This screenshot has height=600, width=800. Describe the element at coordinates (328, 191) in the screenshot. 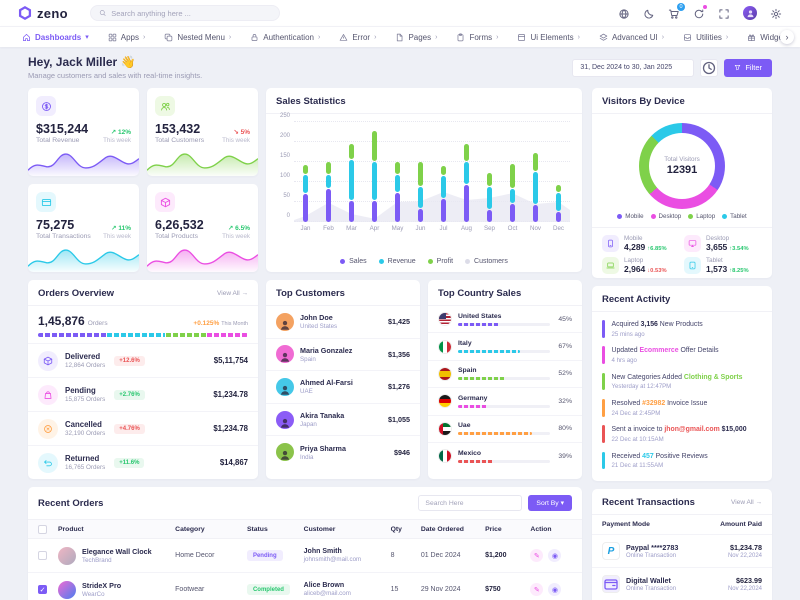

I see `bar-feb` at that location.